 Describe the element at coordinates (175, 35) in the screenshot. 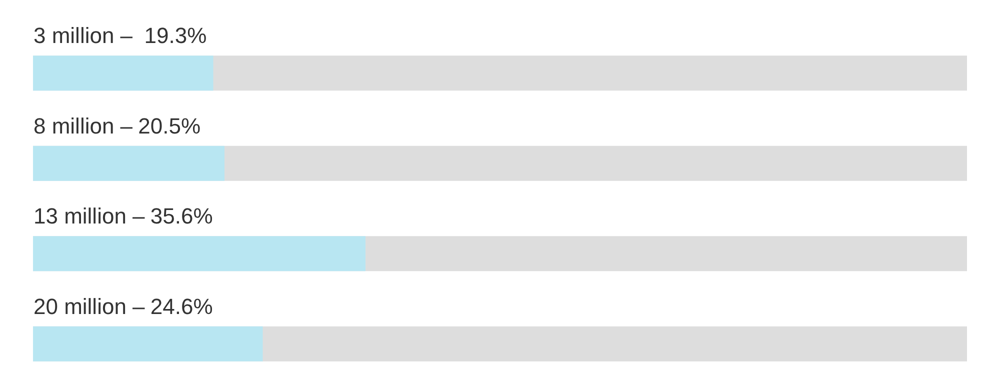

I see `data-label: 19.3%` at that location.